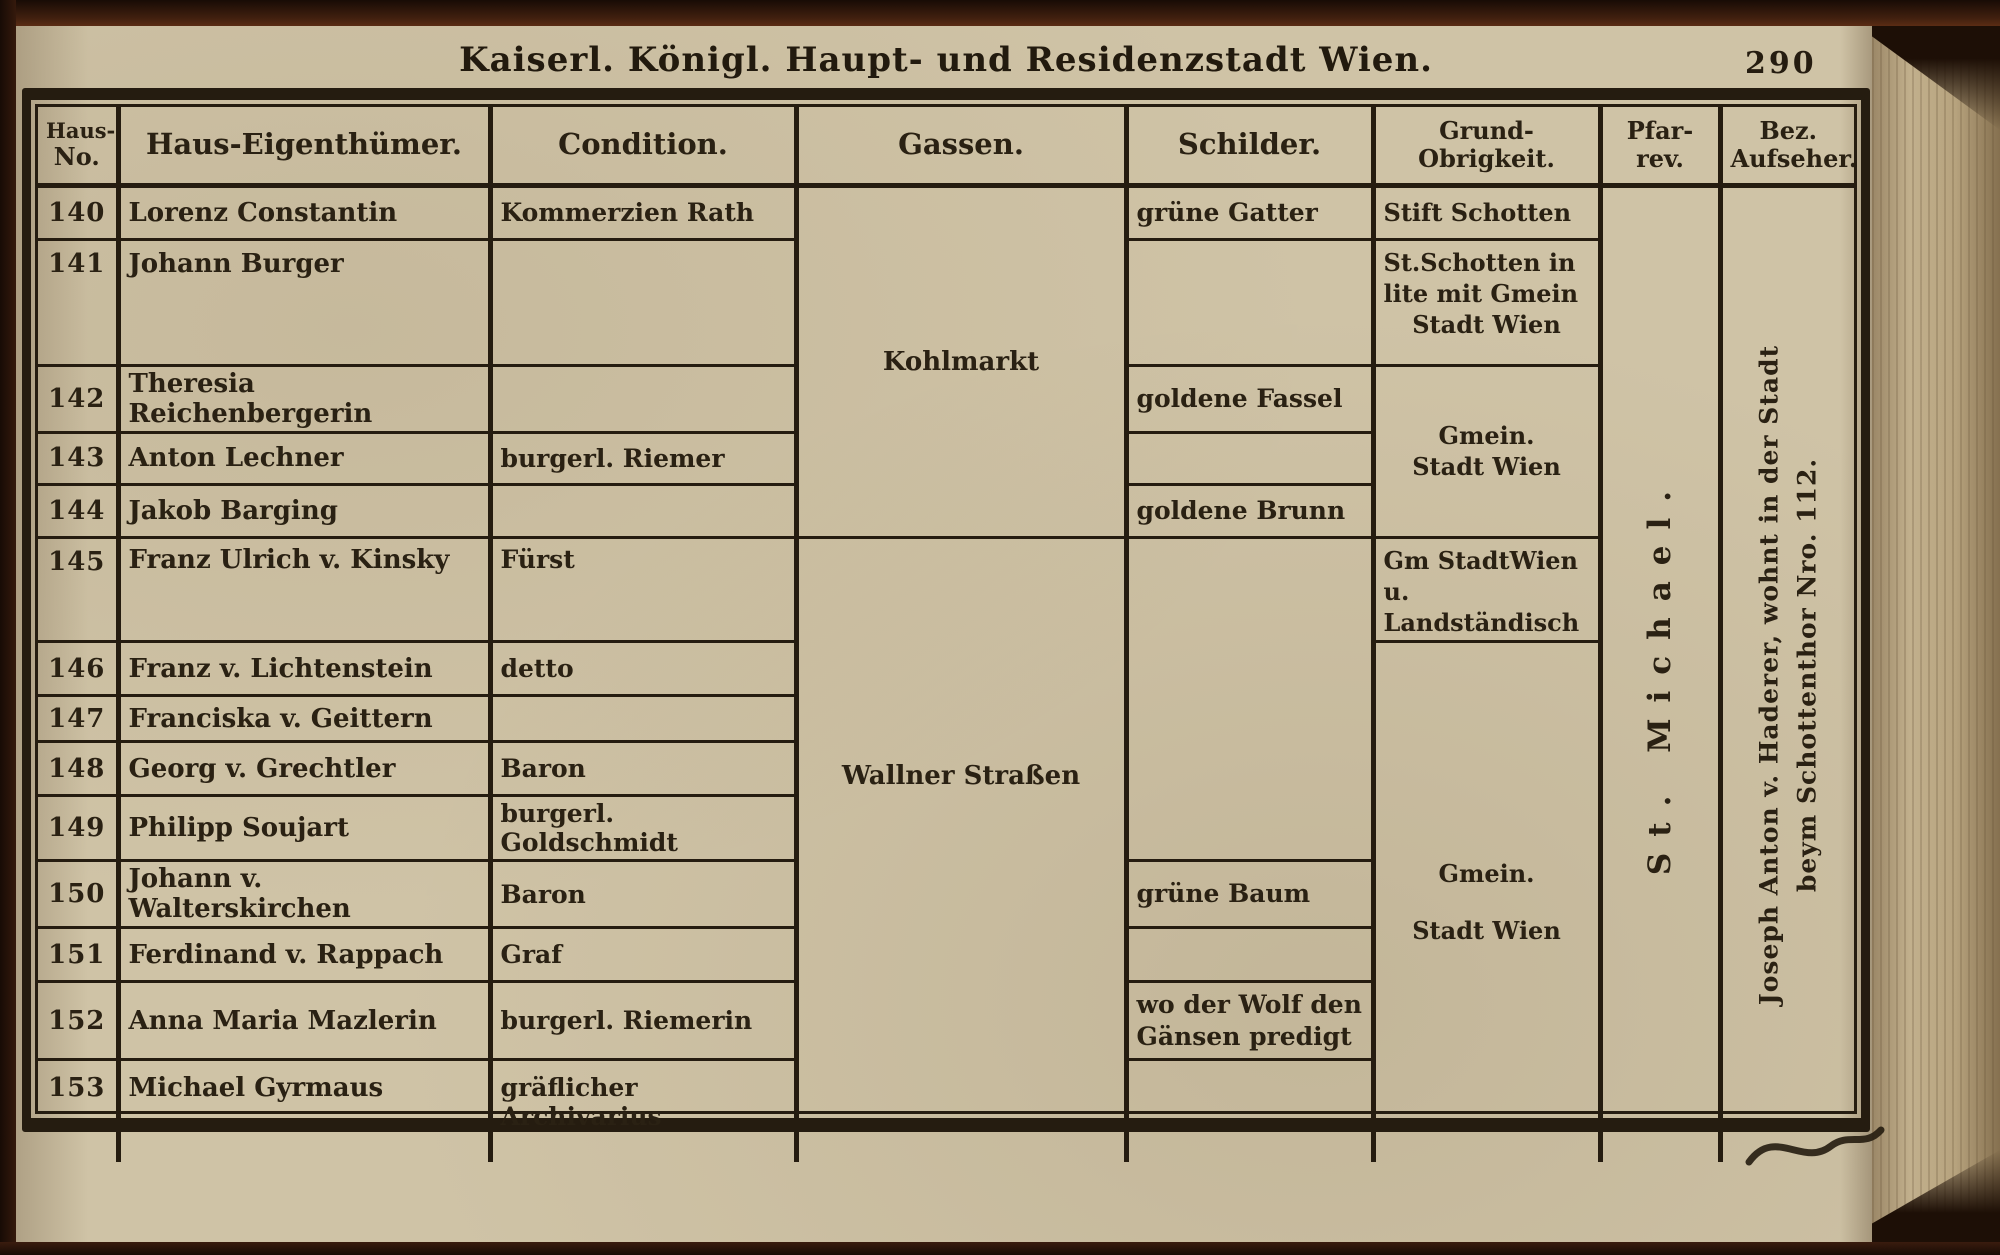  Describe the element at coordinates (78, 147) in the screenshot. I see `col-header-haus-no: Haus- No.` at that location.